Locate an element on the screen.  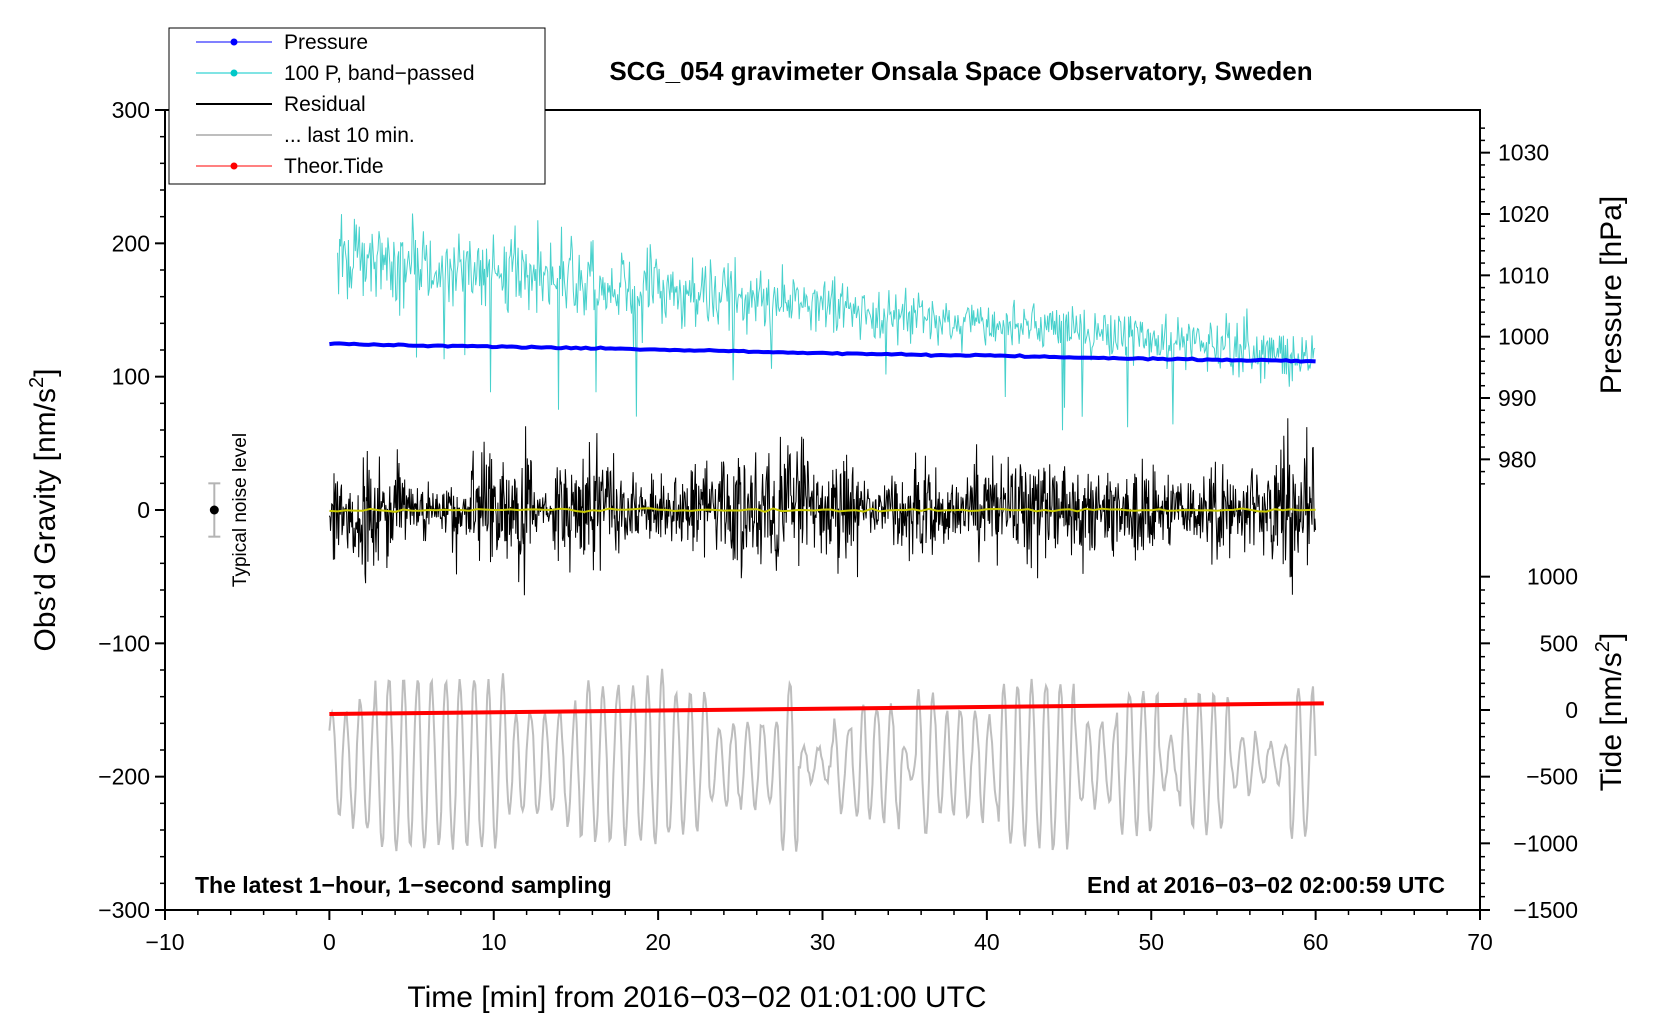
y-tick-label: 200 is located at coordinates (131, 243).